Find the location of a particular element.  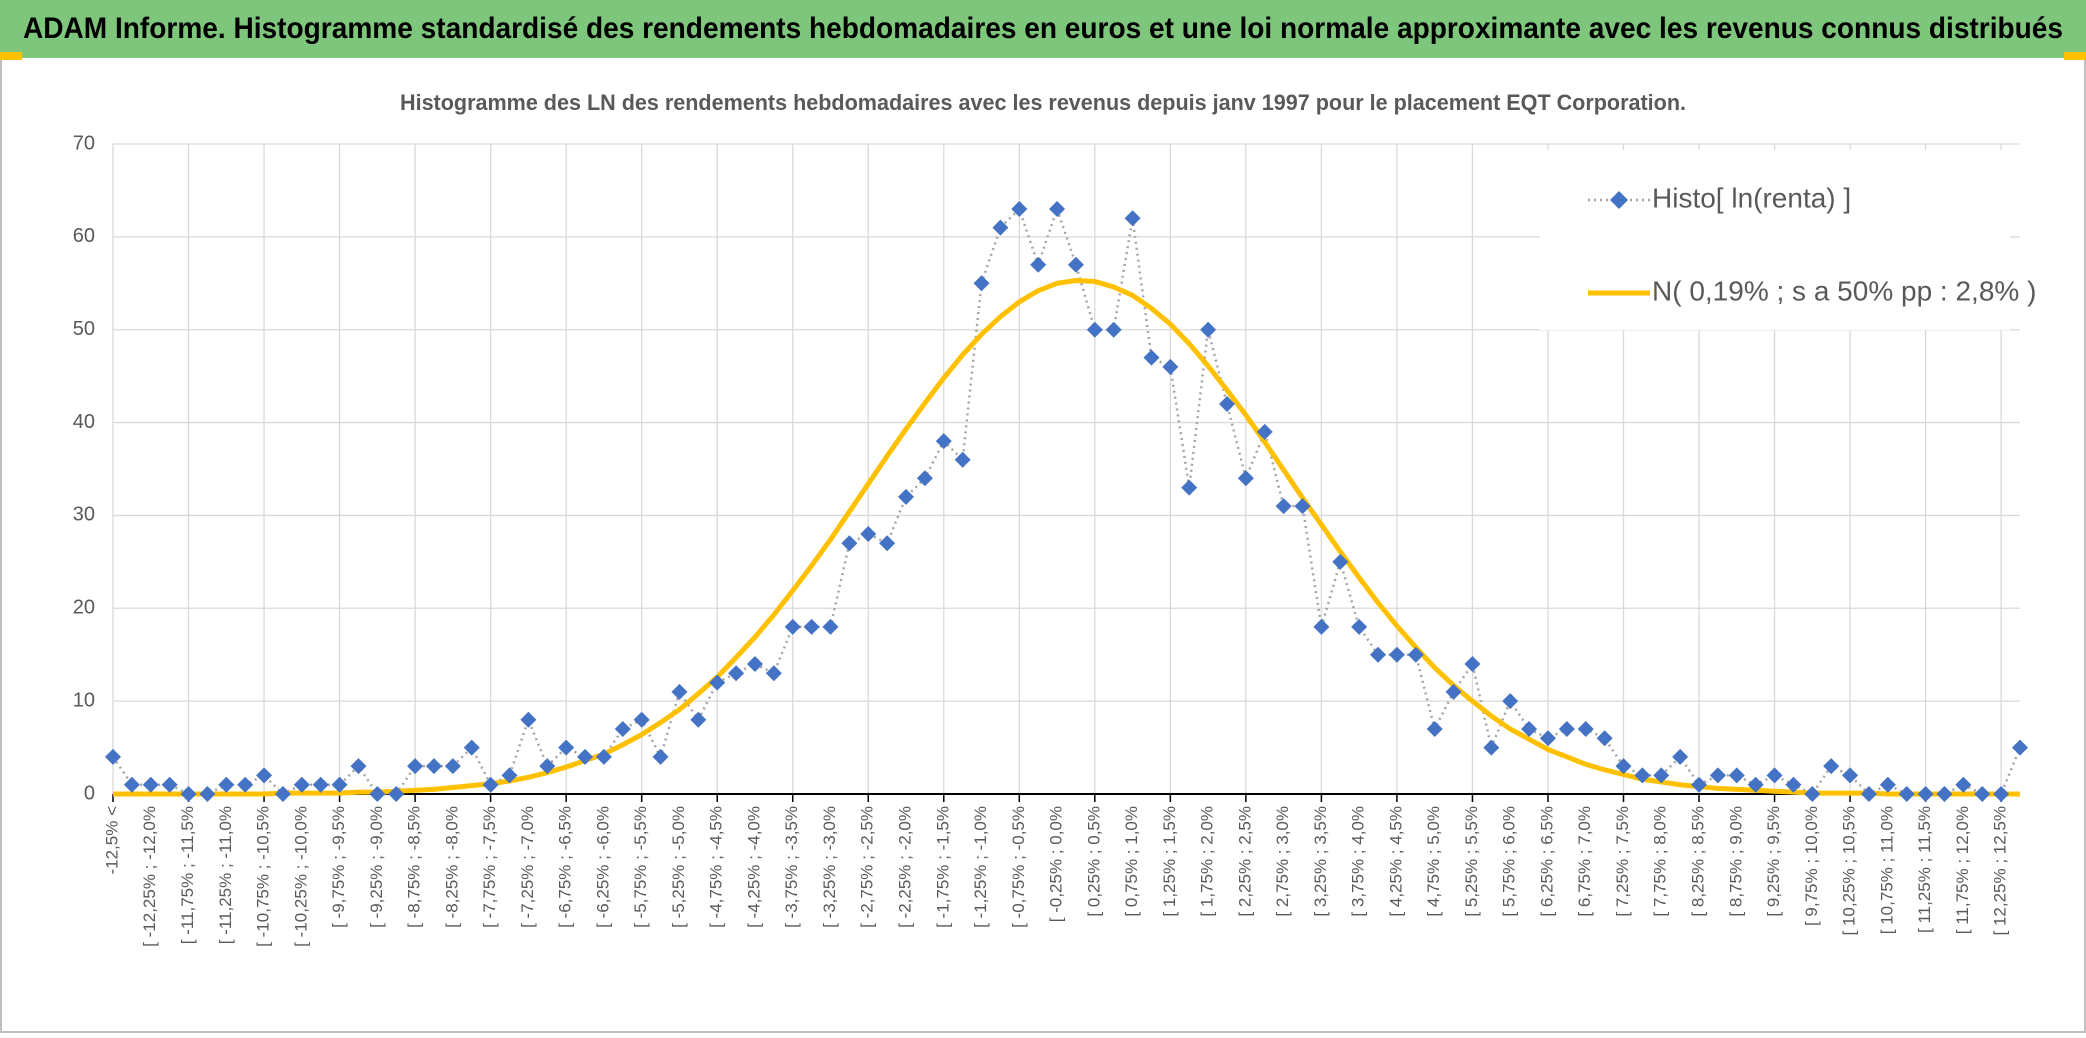

y-tick-label: 0 is located at coordinates (89, 793).